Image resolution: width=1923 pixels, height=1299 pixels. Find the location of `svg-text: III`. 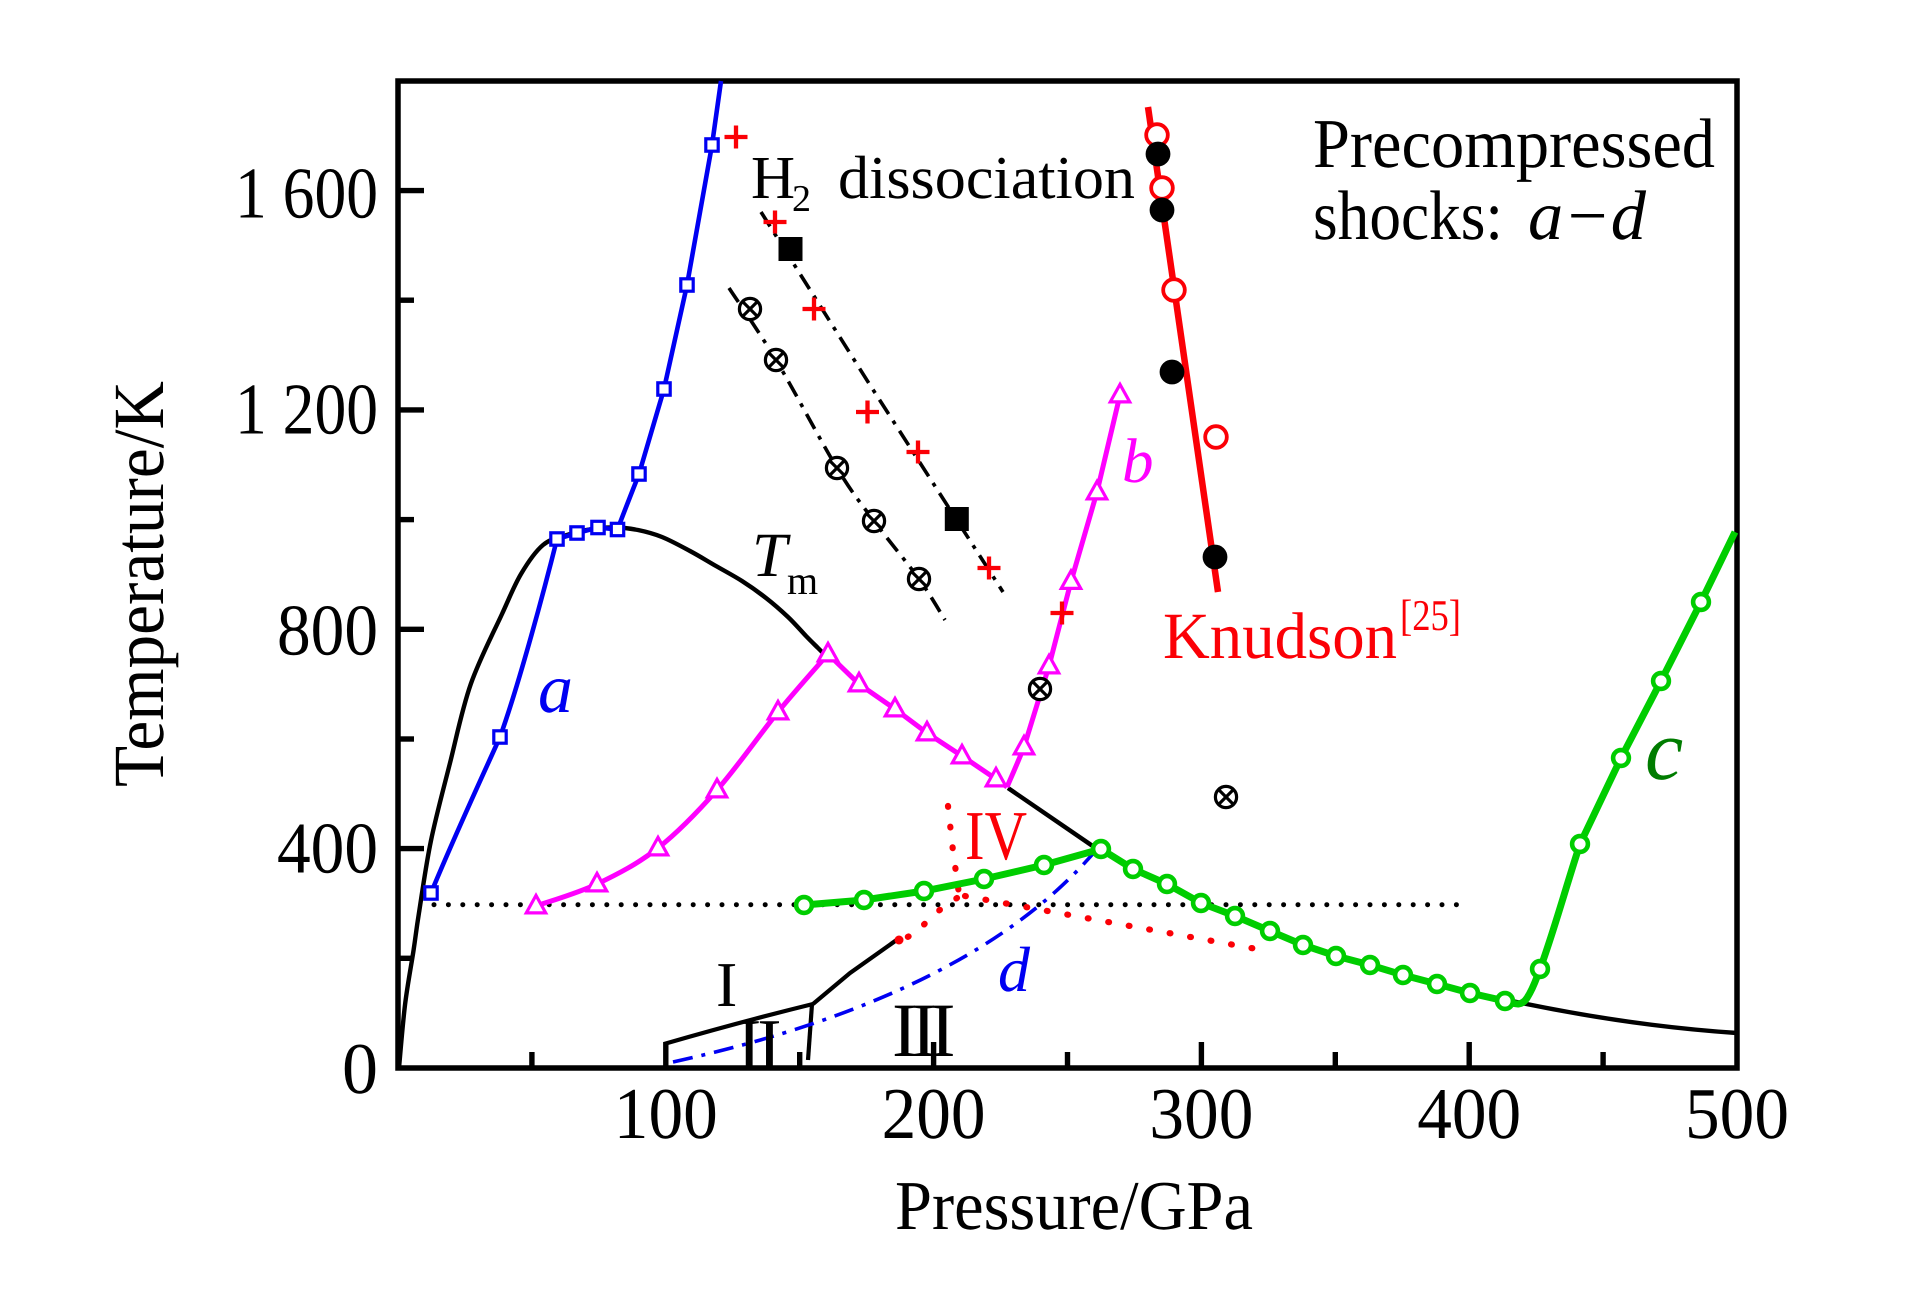

svg-text: III is located at coordinates (922, 1030).